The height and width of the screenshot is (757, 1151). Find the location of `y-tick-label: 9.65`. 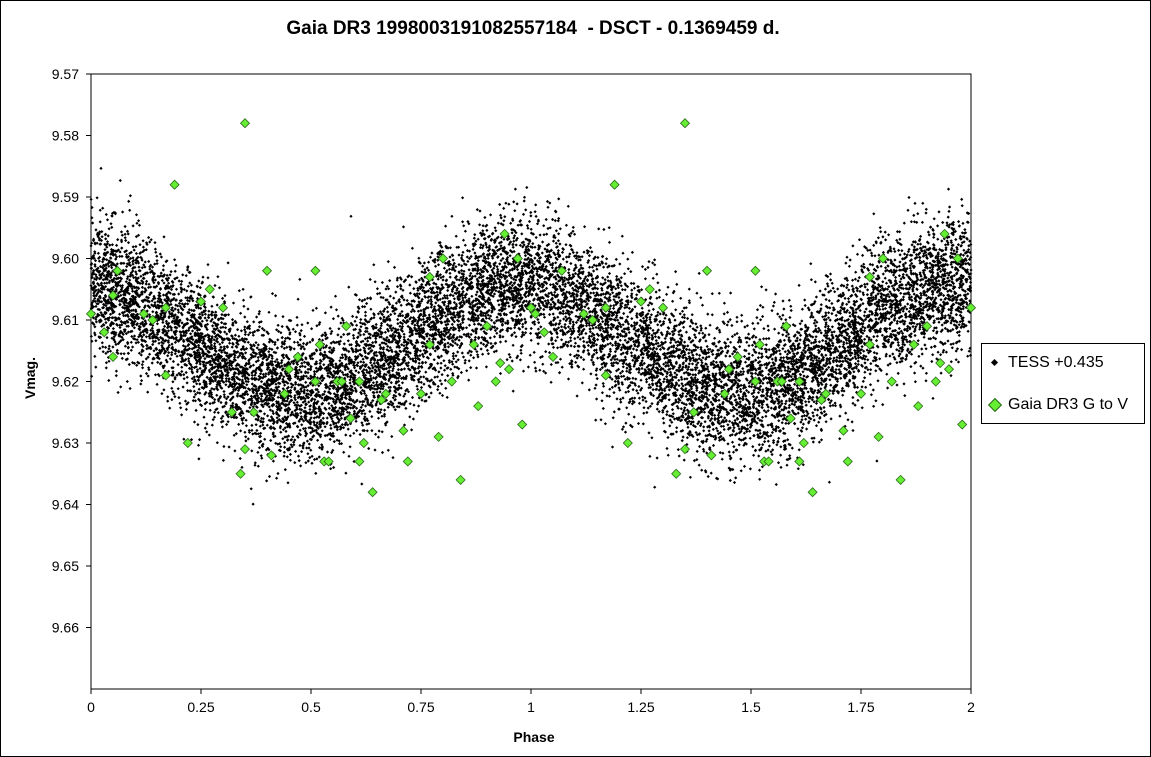

y-tick-label: 9.65 is located at coordinates (65, 566).